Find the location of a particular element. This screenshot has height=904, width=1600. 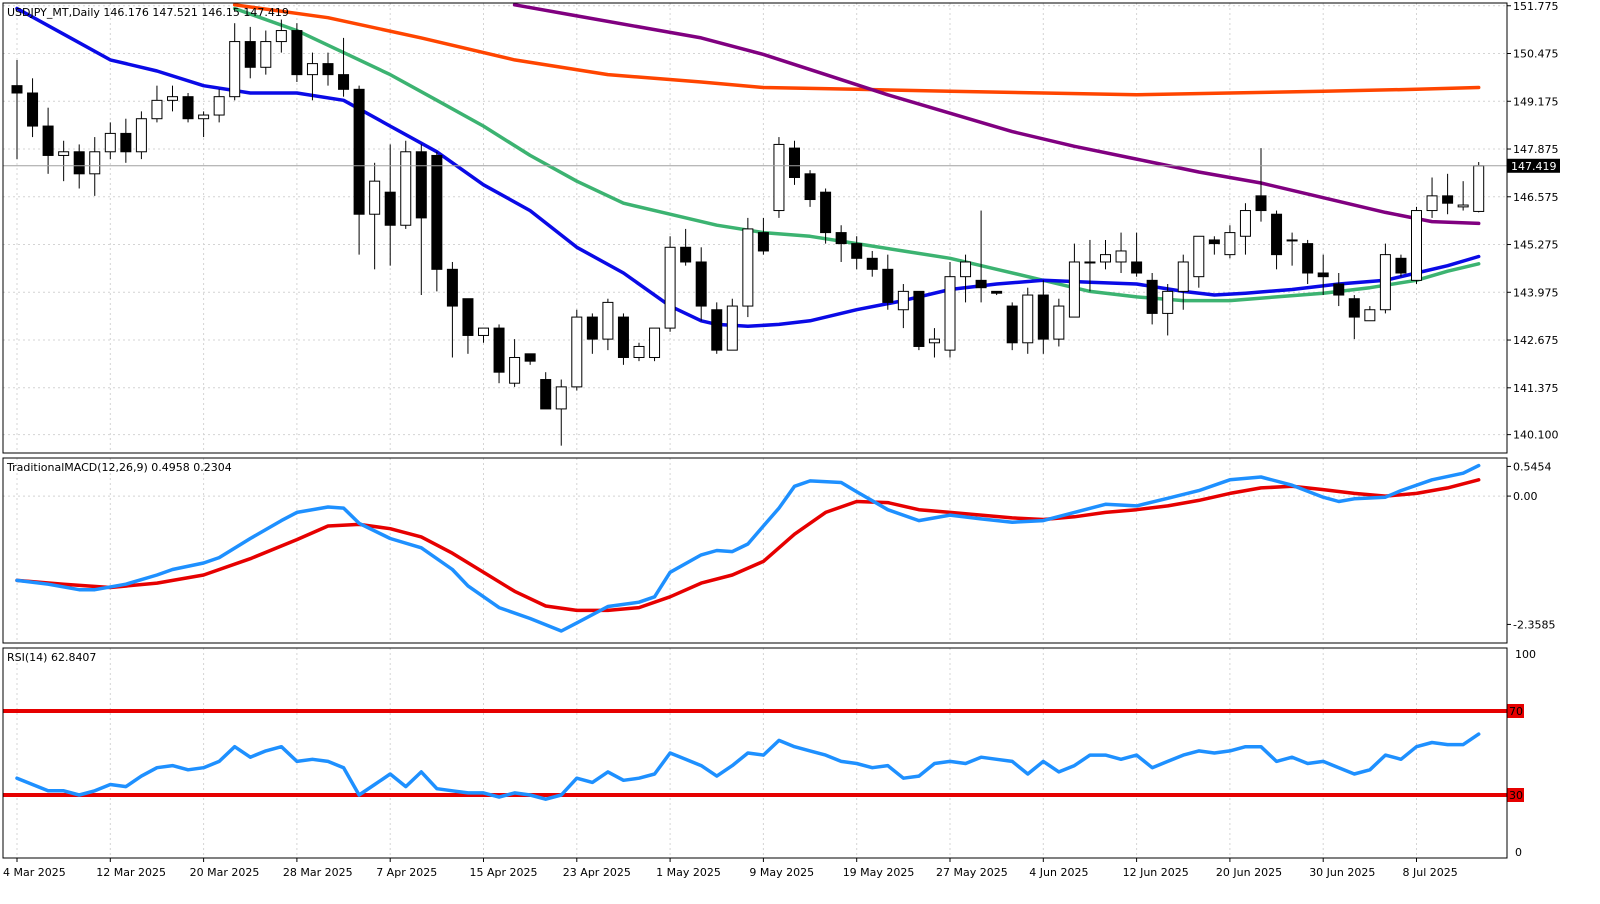

time-axis-label: 20 Mar 2025 is located at coordinates (225, 872).